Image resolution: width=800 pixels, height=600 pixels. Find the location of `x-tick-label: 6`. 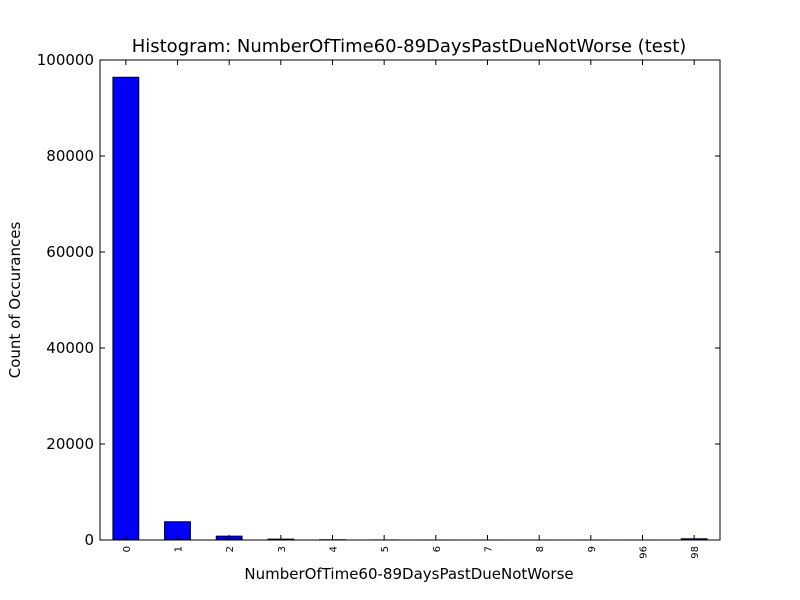

x-tick-label: 6 is located at coordinates (437, 549).